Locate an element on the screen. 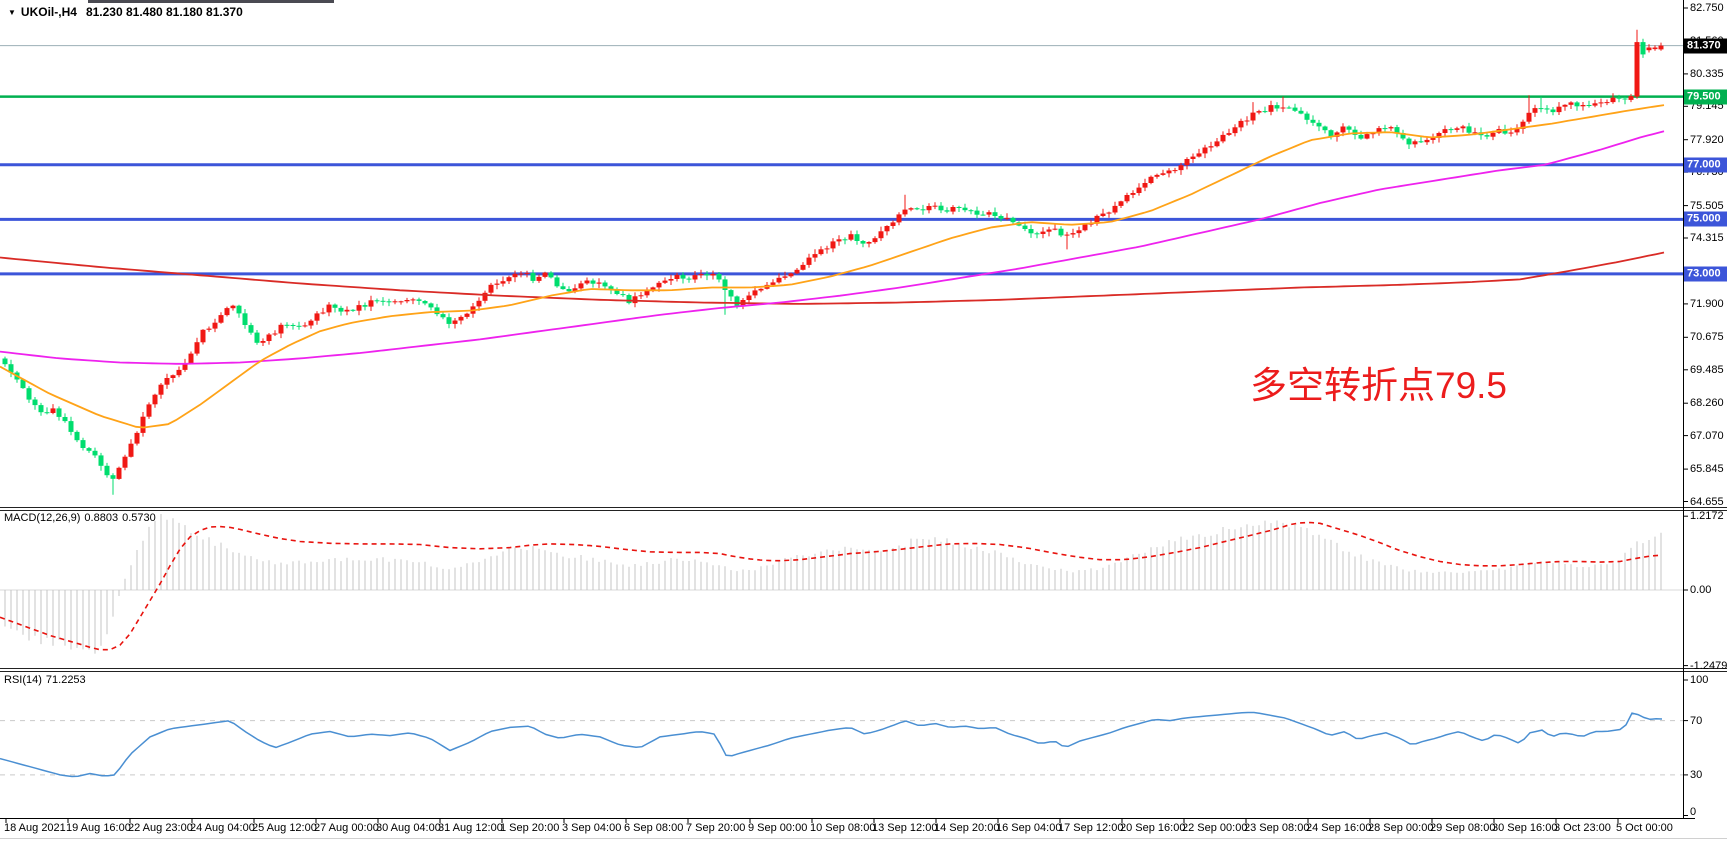 This screenshot has width=1727, height=844. macd-indicator-label: MACD(12,26,9) 0.8803 0.5730 is located at coordinates (82, 518).